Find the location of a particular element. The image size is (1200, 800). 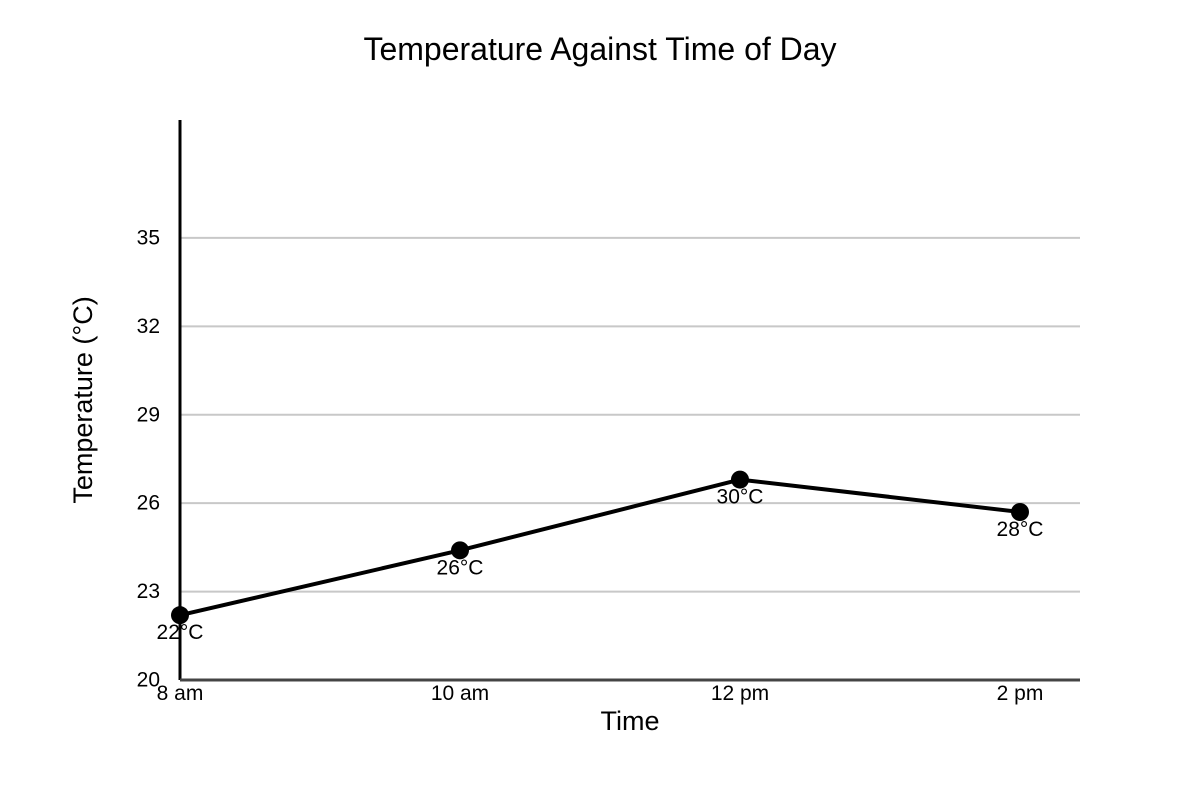

y-axis-ticks: 35 32 29 26 23 20 is located at coordinates (148, 458).